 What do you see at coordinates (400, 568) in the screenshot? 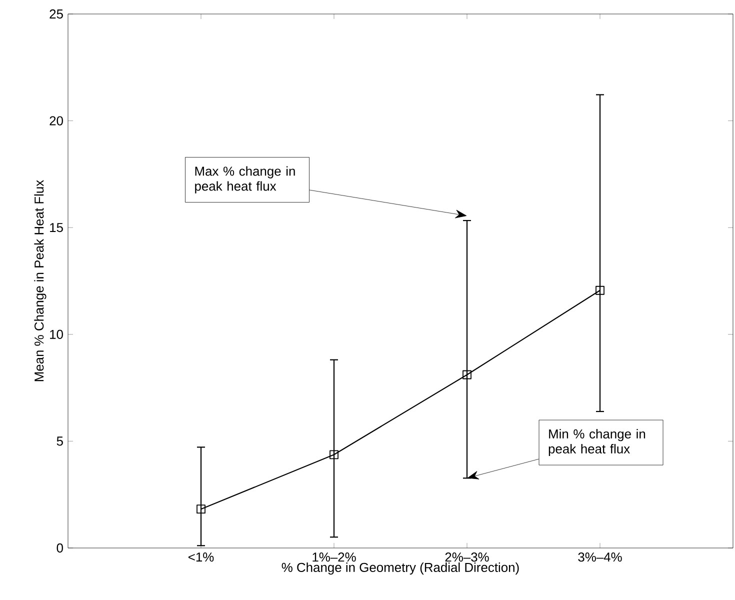
I see `x-axis-title: % Change in Geometry (Radial Direction)` at bounding box center [400, 568].